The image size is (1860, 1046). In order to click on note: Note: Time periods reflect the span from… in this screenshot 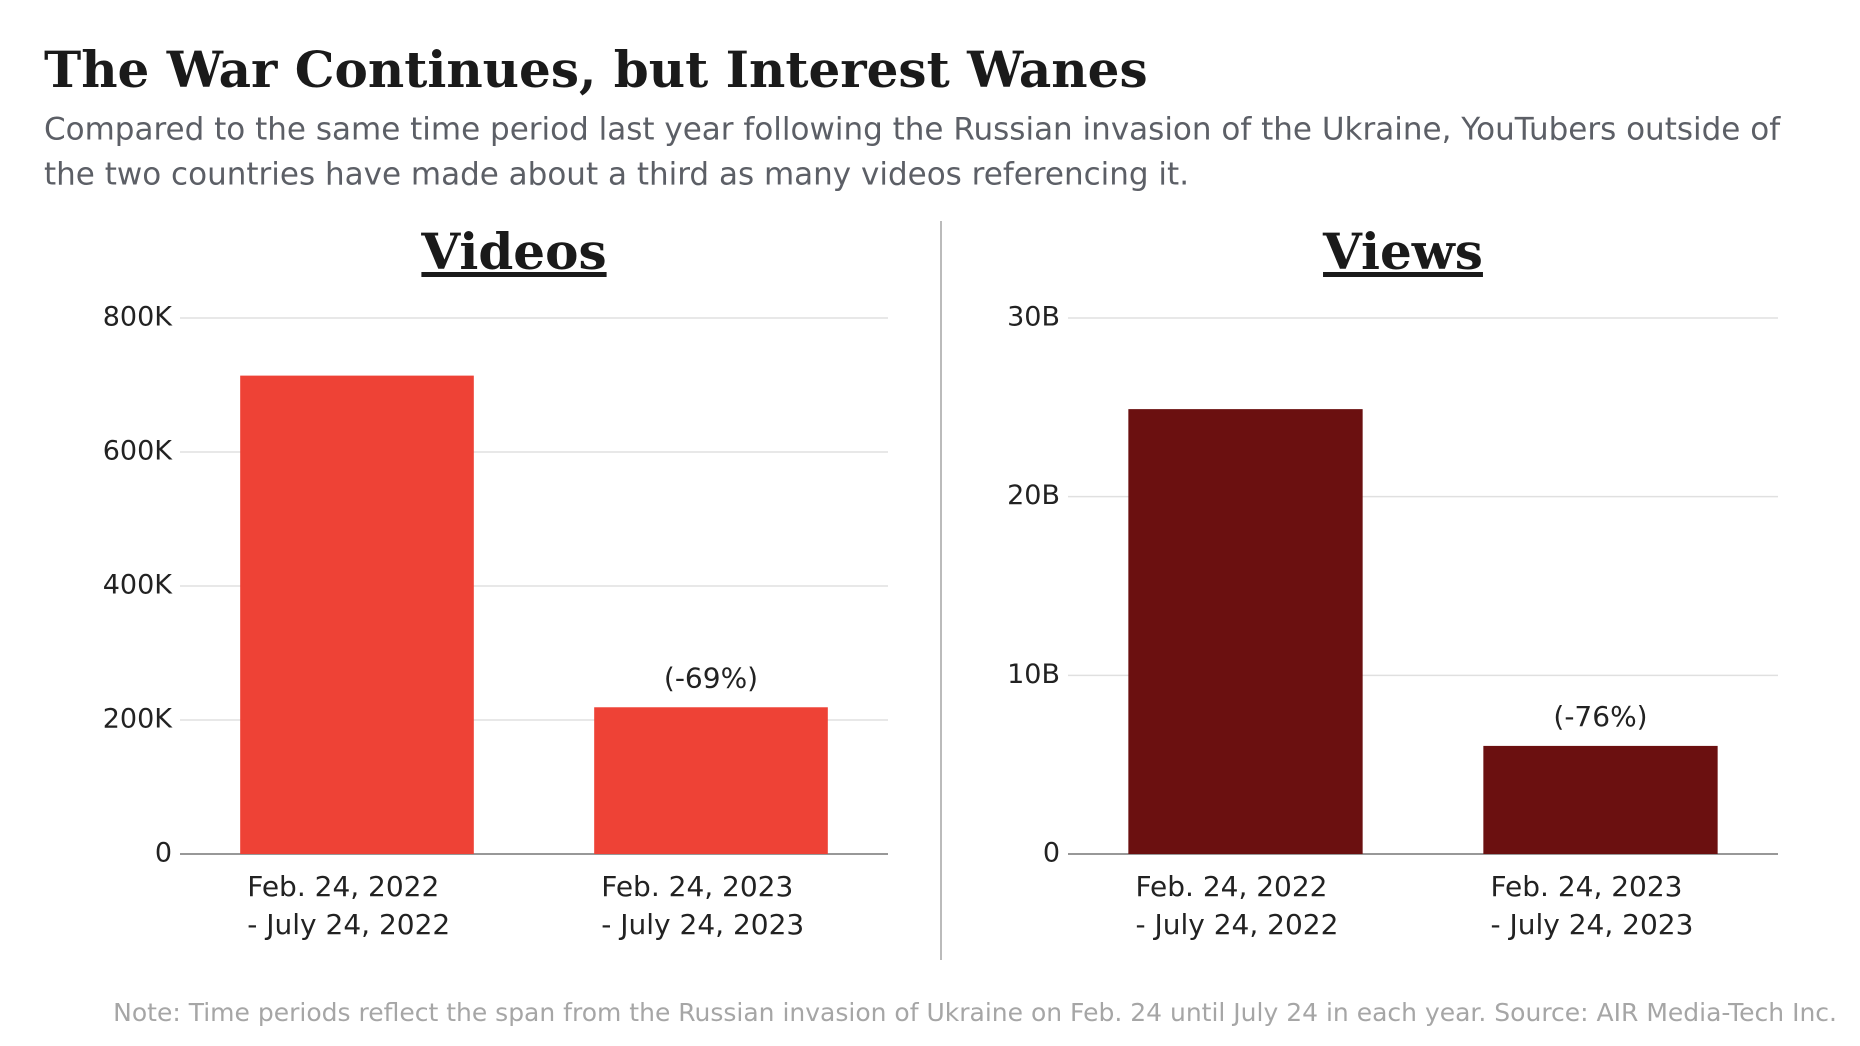, I will do `click(975, 1012)`.